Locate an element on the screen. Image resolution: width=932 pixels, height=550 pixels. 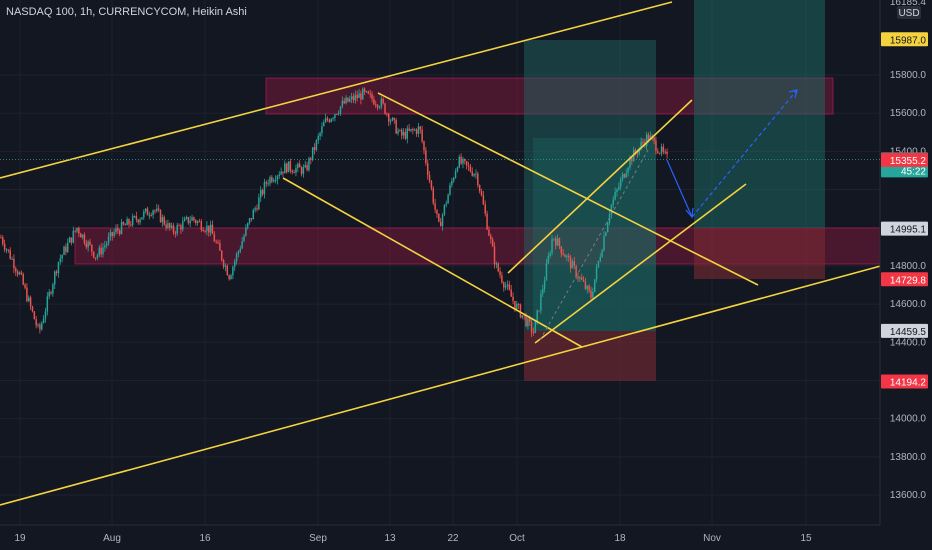
time-axis-label: 18 is located at coordinates (620, 538).